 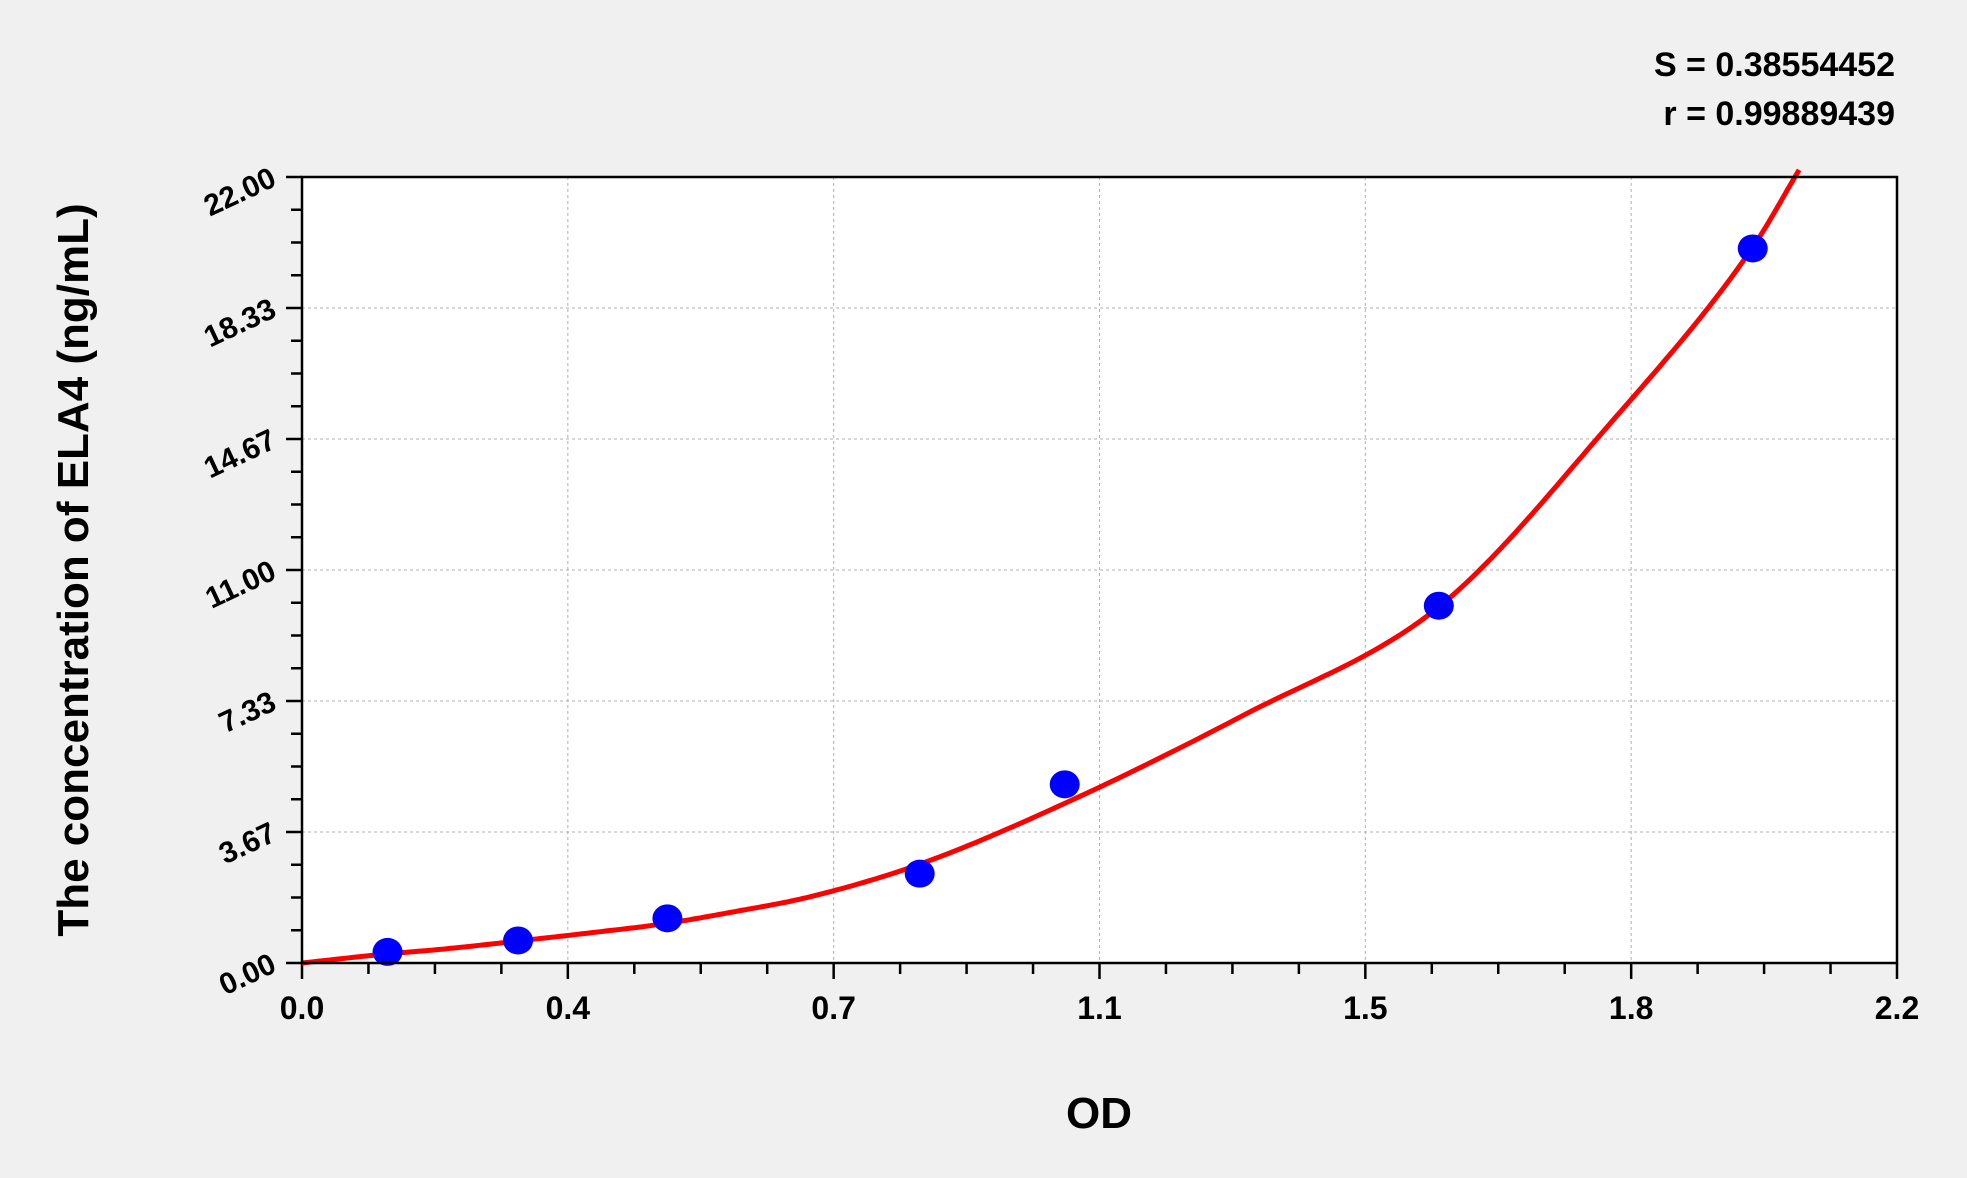 What do you see at coordinates (1897, 1008) in the screenshot?
I see `x-tick-label: 2.2` at bounding box center [1897, 1008].